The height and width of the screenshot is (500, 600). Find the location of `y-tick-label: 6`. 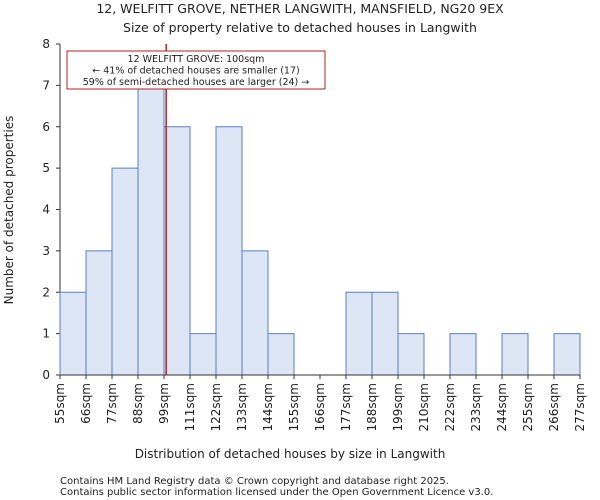

y-tick-label: 6 is located at coordinates (46, 127).